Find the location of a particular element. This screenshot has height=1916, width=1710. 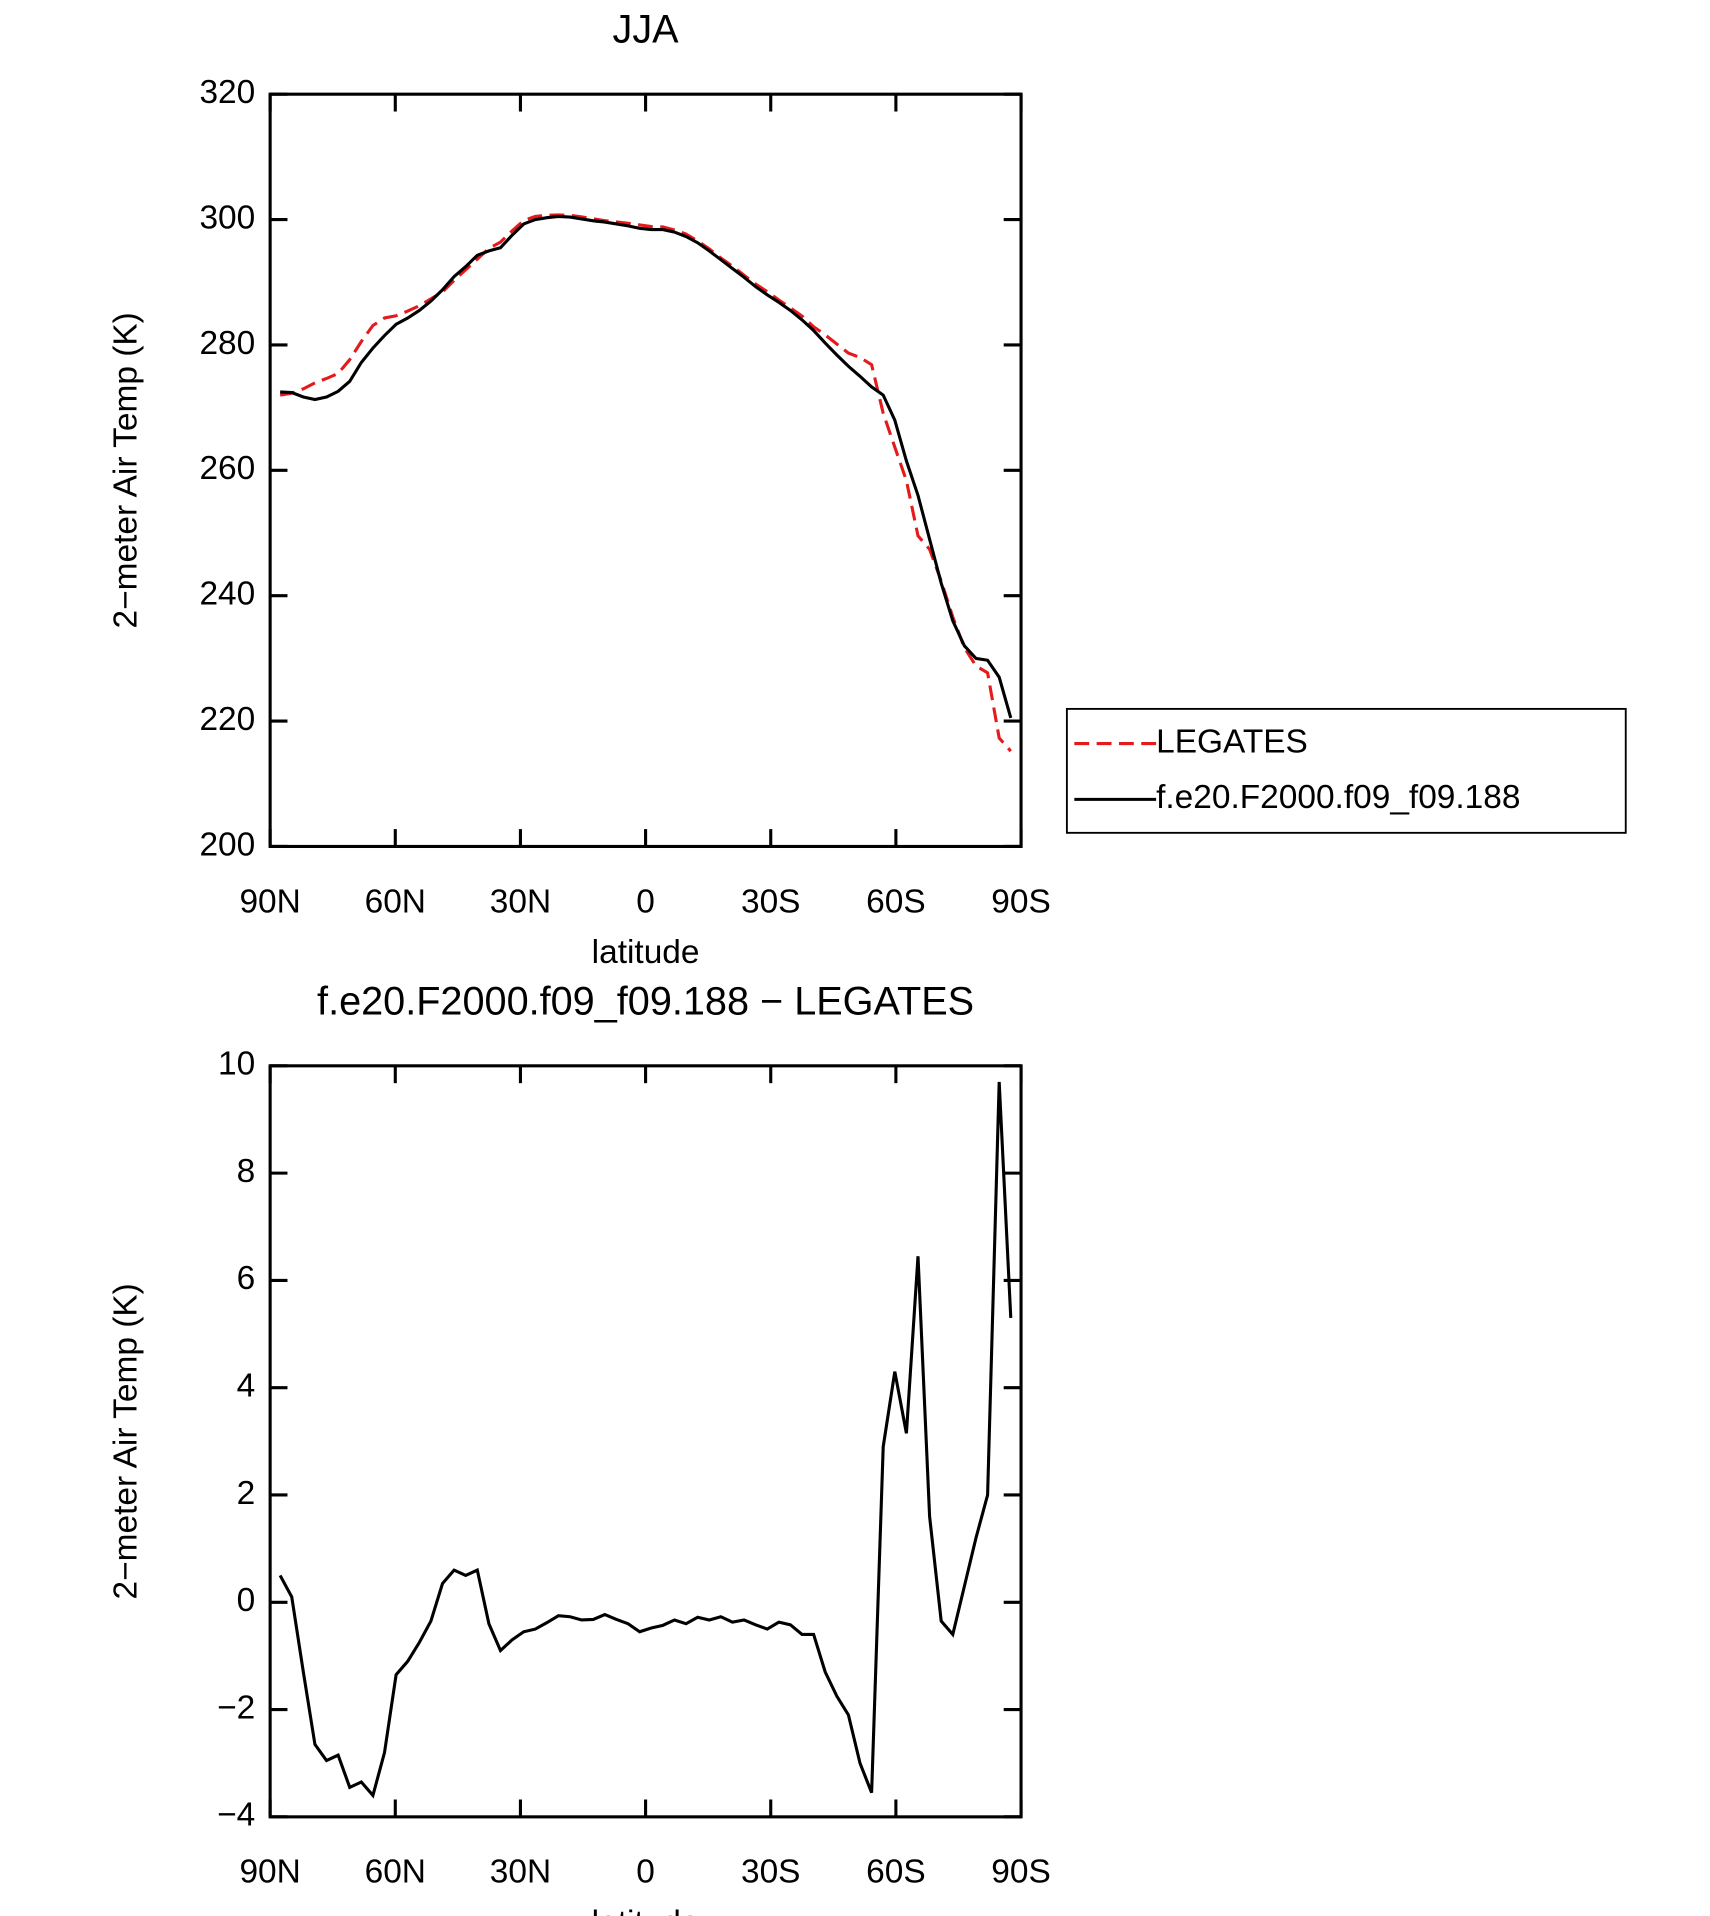

chart-title: f.e20.F2000.f09_f09.188 − LEGATES is located at coordinates (645, 1001).